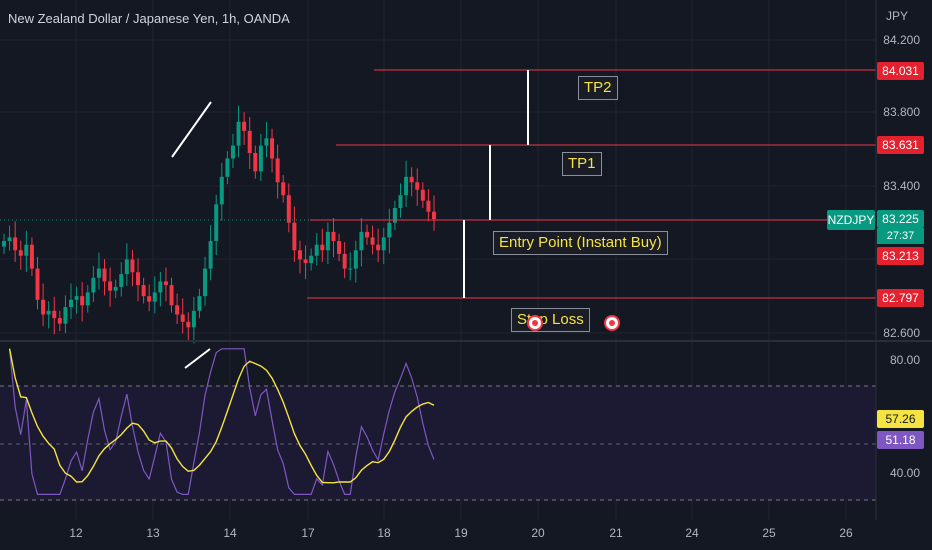 This screenshot has height=550, width=932. Describe the element at coordinates (153, 533) in the screenshot. I see `time-tick: 13` at that location.